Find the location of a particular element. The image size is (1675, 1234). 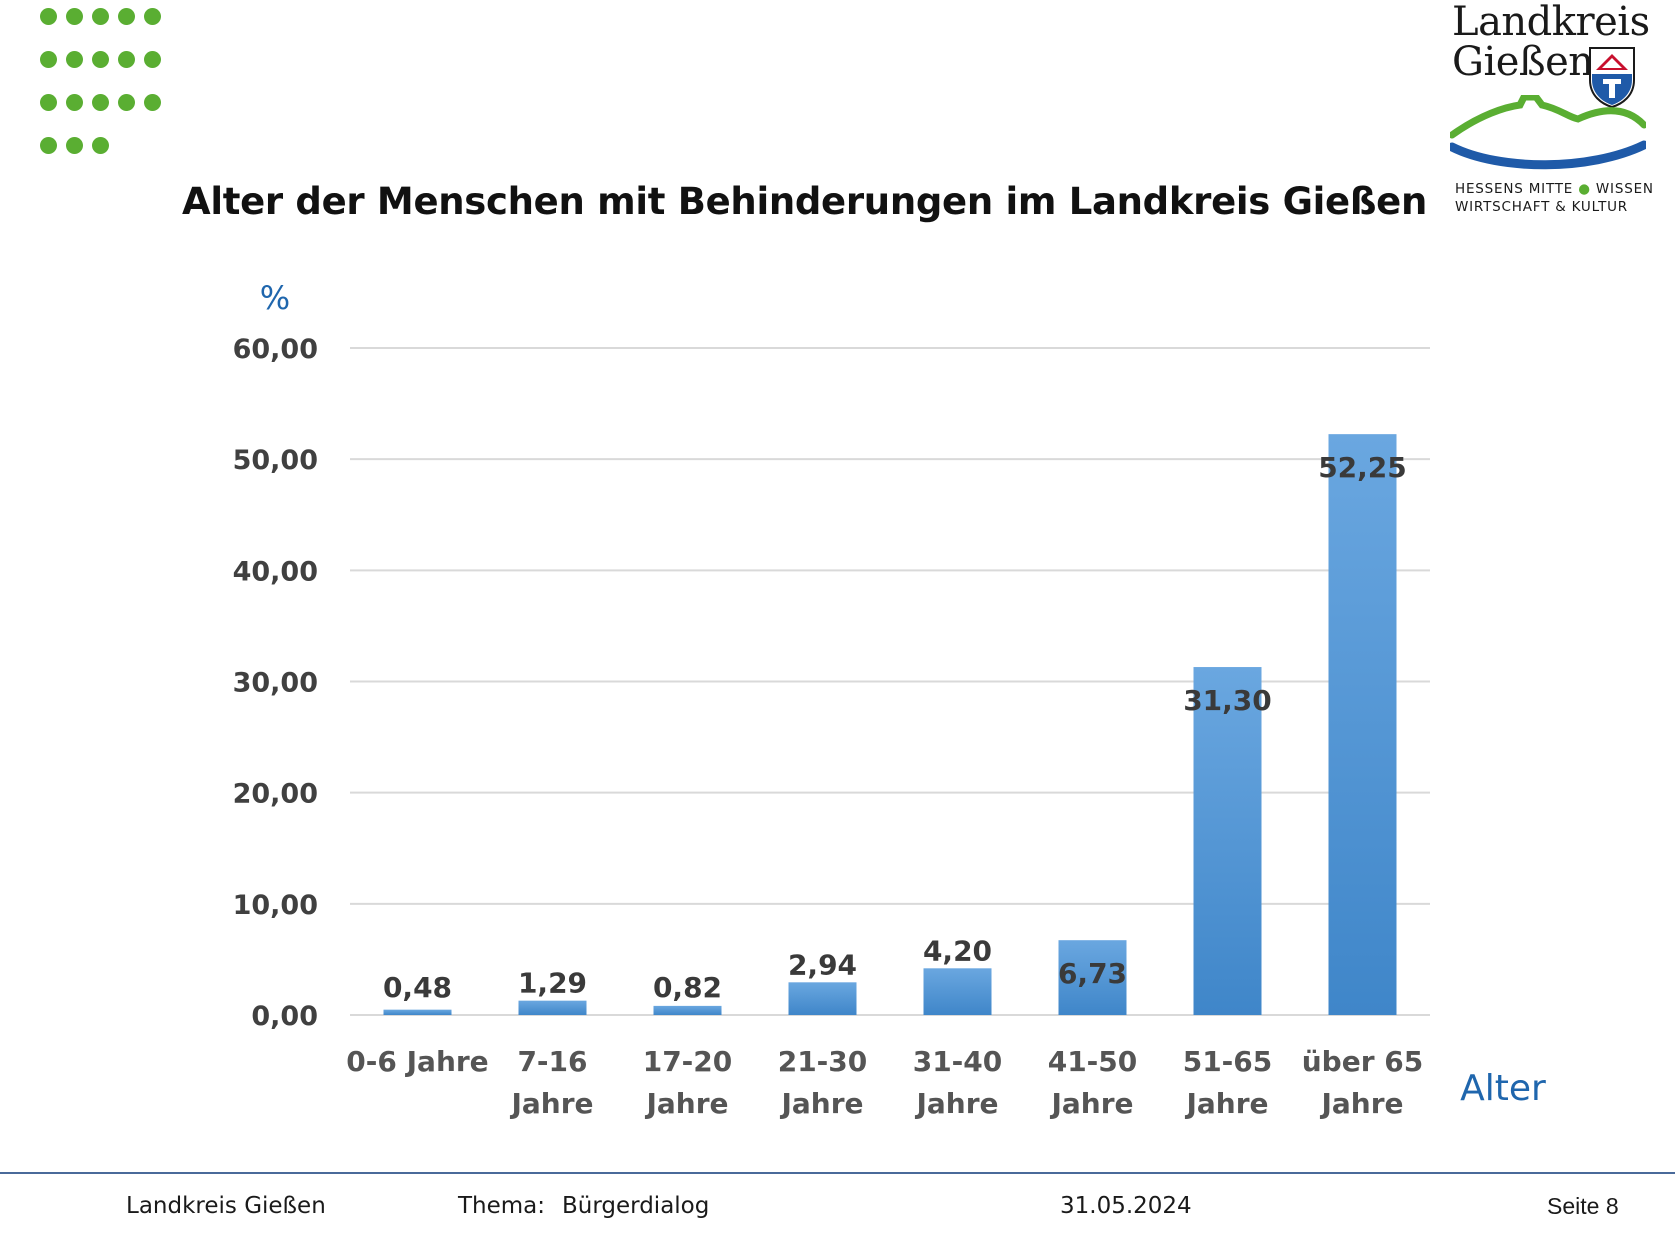

y-tick-label: 0,00 is located at coordinates (284, 1016).